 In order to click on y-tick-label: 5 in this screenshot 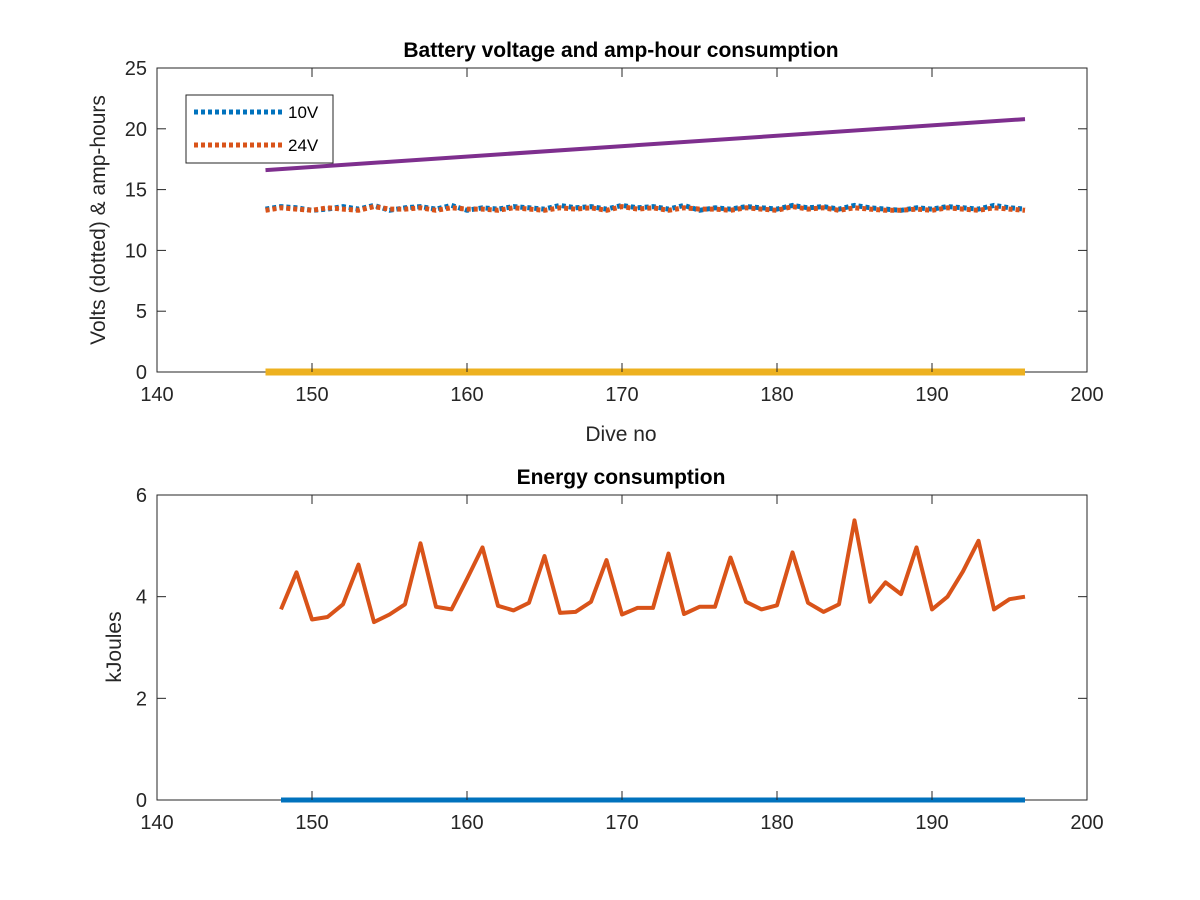, I will do `click(141, 312)`.